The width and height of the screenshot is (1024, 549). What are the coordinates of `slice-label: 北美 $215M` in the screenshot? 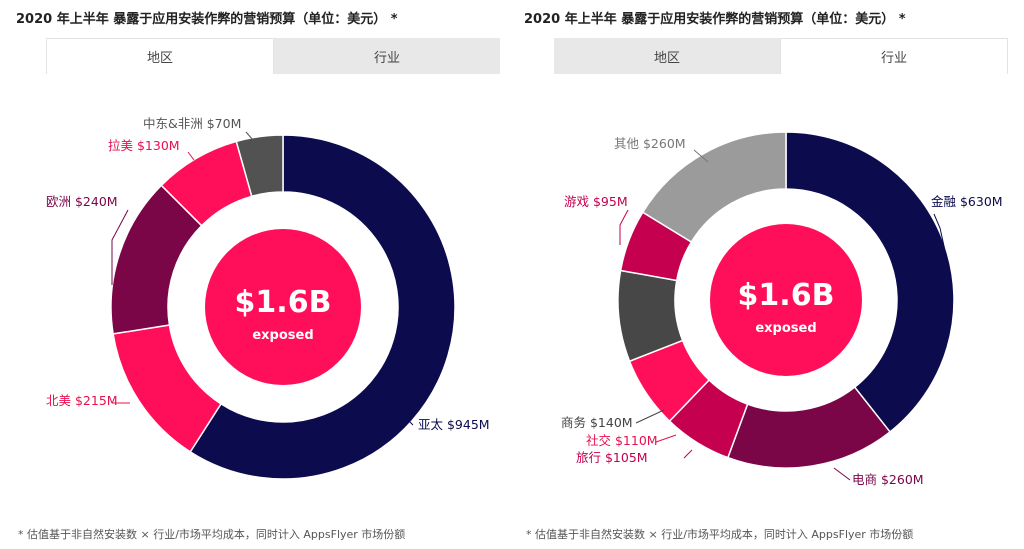 It's located at (82, 400).